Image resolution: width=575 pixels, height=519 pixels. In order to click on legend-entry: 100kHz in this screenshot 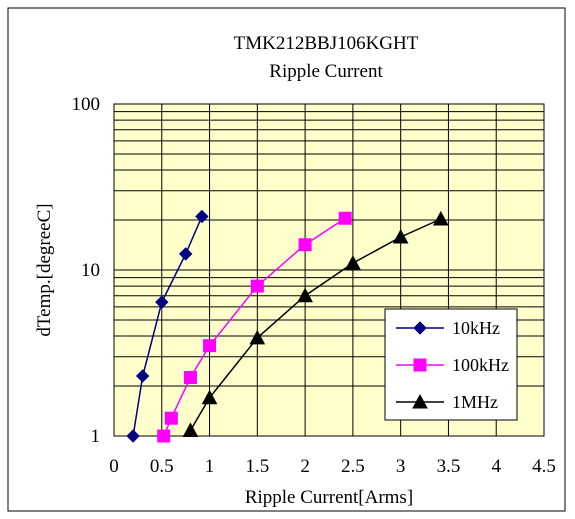, I will do `click(452, 365)`.